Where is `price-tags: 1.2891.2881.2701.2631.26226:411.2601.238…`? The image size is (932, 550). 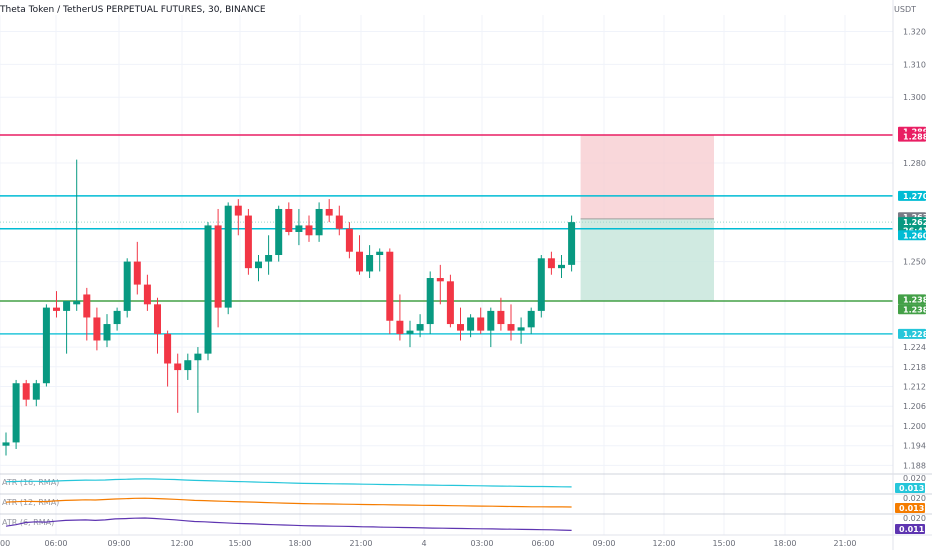 price-tags: 1.2891.2881.2701.2631.26226:411.2601.238… is located at coordinates (913, 232).